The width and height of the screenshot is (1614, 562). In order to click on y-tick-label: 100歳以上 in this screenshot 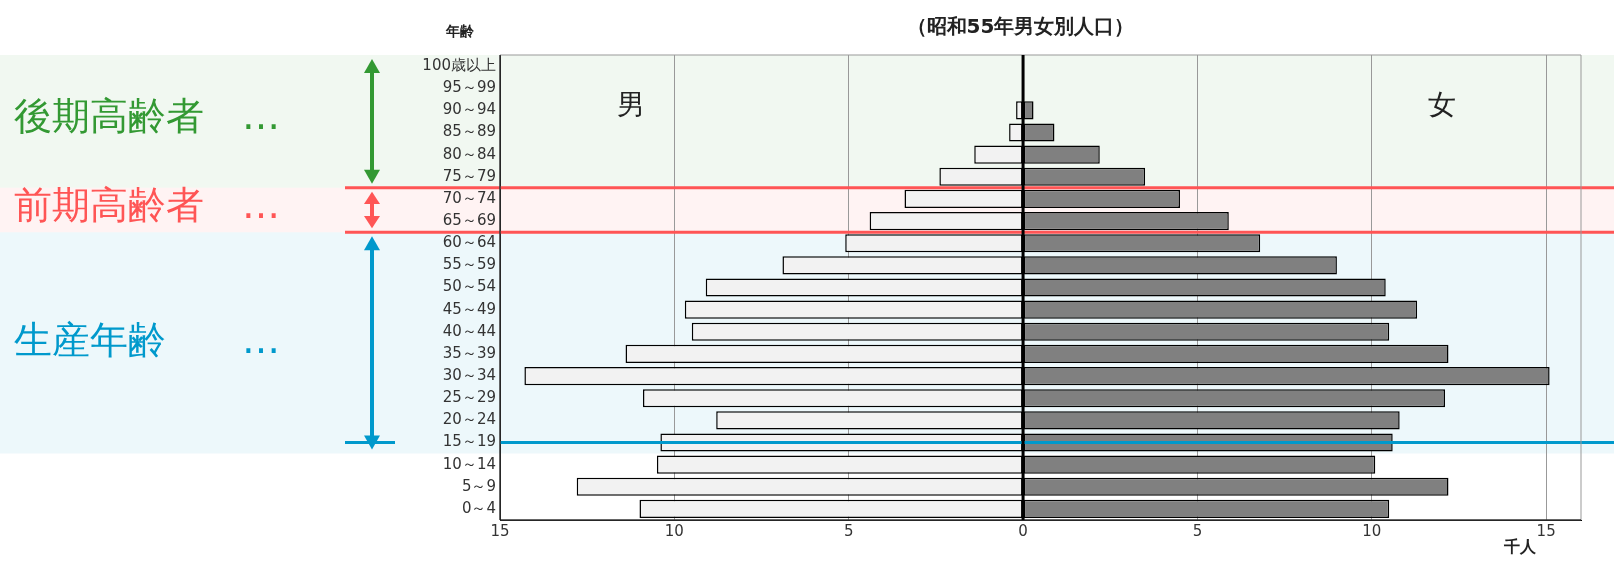, I will do `click(459, 64)`.